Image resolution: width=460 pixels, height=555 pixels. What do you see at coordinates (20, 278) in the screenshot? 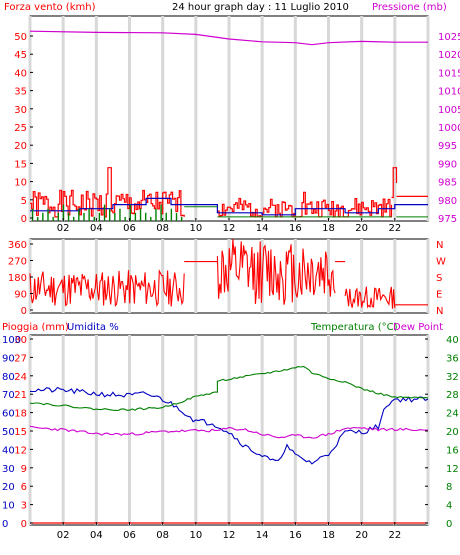
I see `direction-y-axis: 0 90 180 270 360` at bounding box center [20, 278].